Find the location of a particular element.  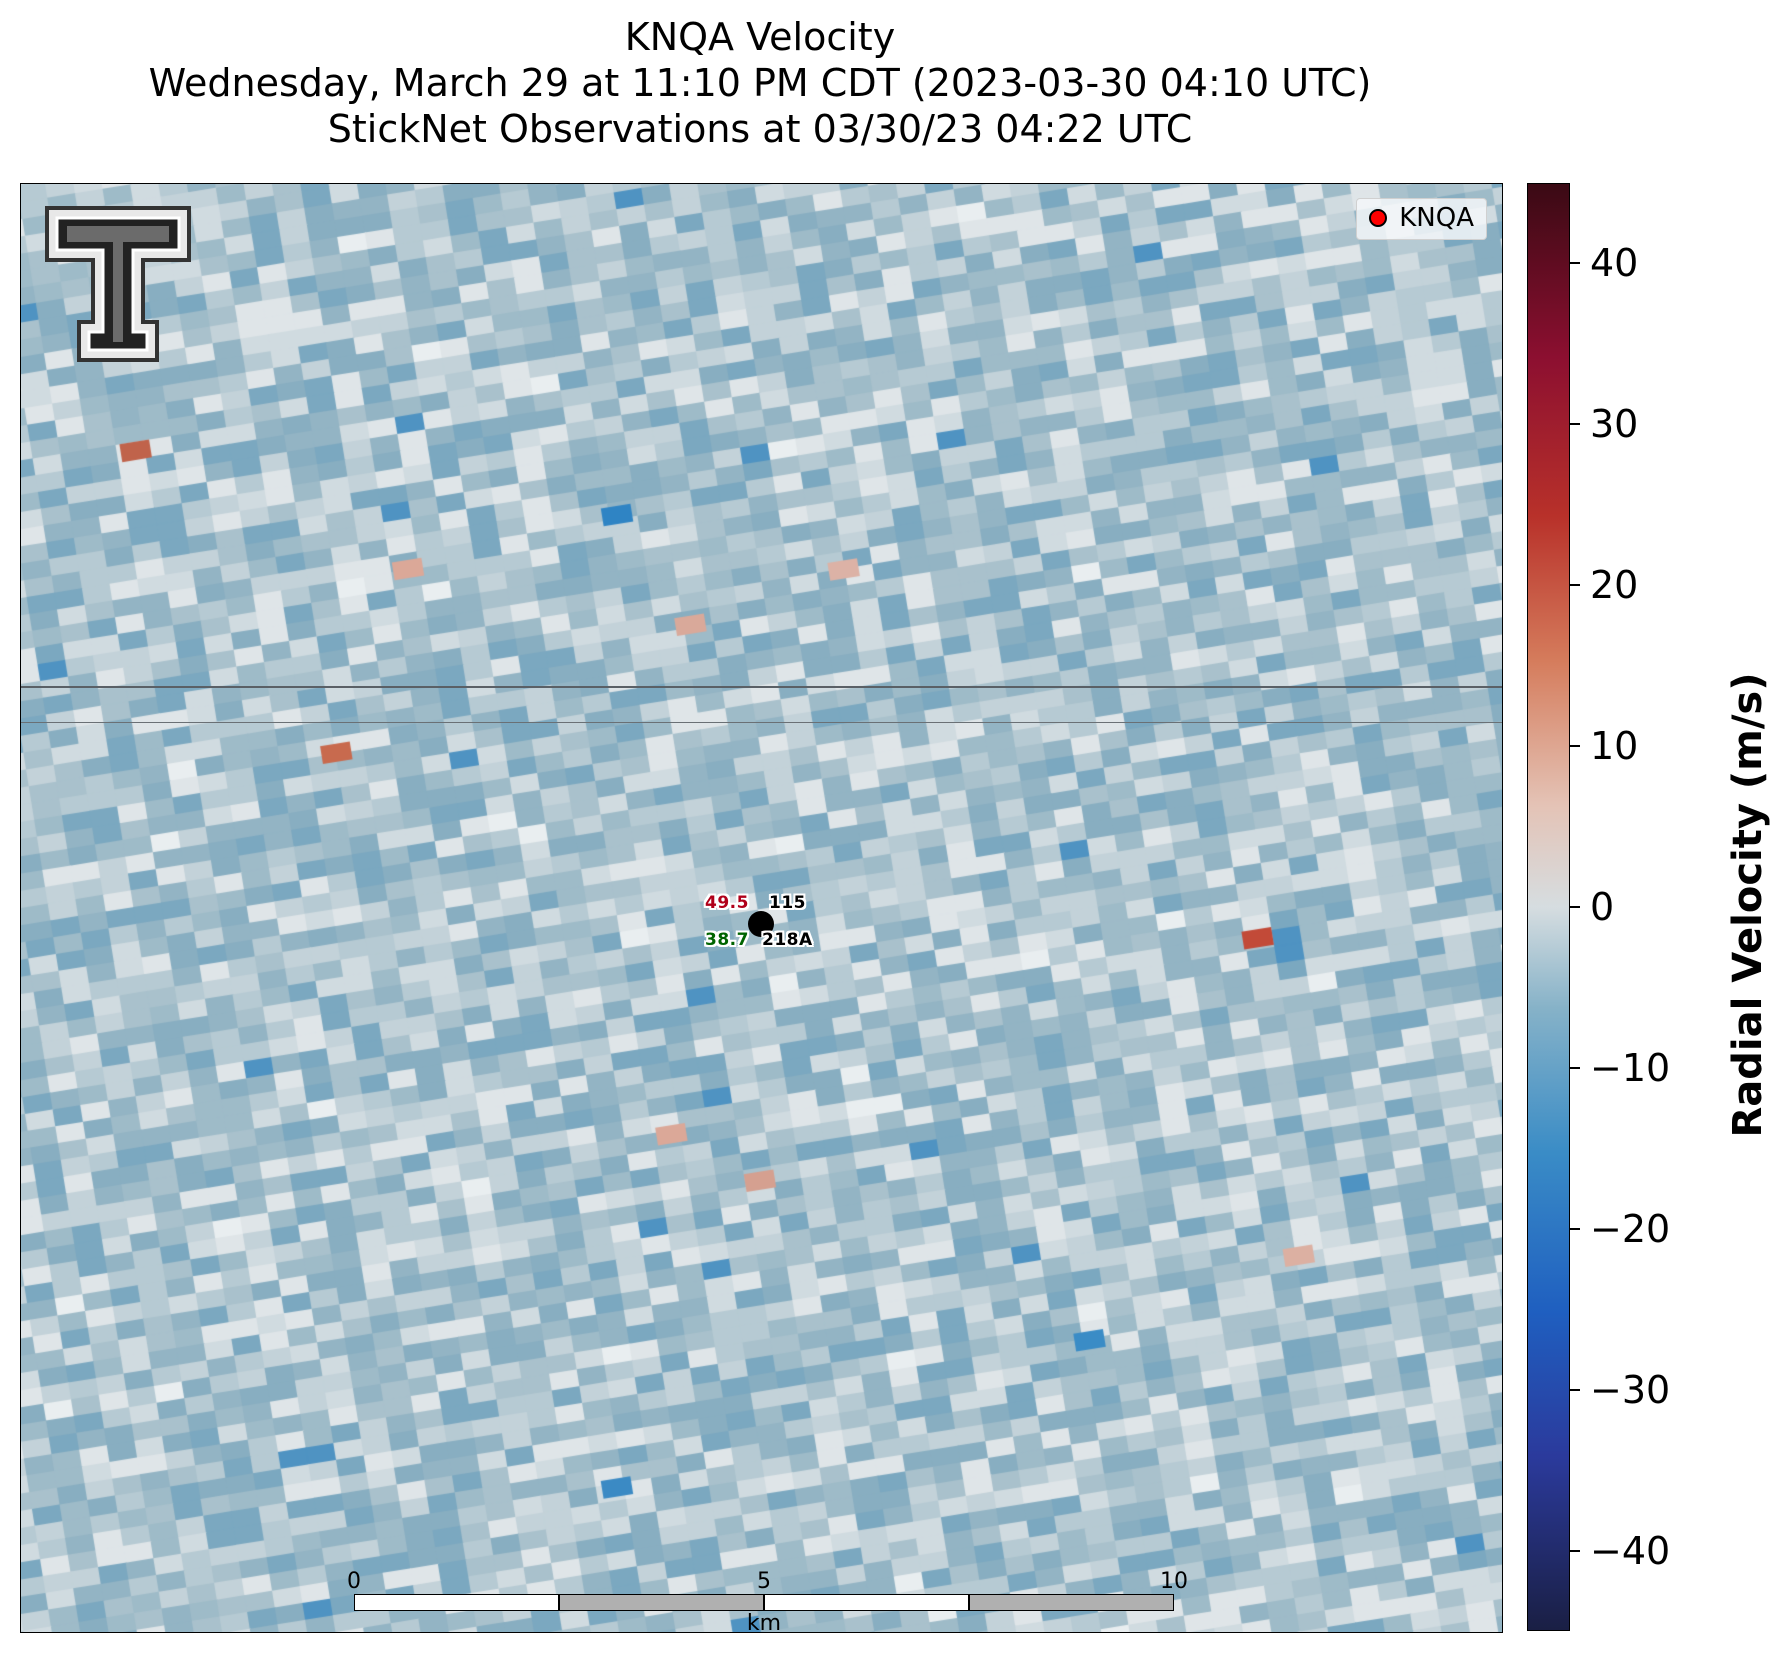

station-dewpoint: 38.7 is located at coordinates (727, 940).